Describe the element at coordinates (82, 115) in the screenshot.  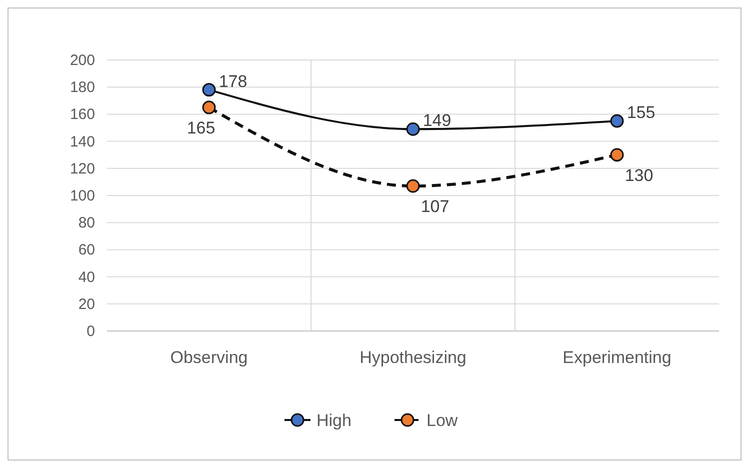
I see `y-tick-label: 160` at that location.